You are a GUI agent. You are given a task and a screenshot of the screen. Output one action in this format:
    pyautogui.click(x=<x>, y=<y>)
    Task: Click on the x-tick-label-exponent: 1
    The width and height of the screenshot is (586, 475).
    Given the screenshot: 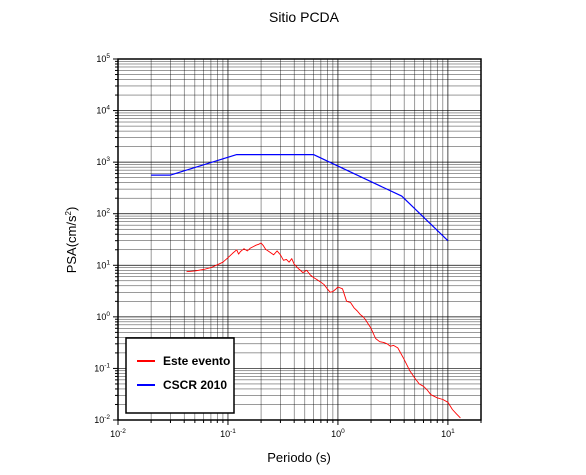 What is the action you would take?
    pyautogui.click(x=453, y=431)
    